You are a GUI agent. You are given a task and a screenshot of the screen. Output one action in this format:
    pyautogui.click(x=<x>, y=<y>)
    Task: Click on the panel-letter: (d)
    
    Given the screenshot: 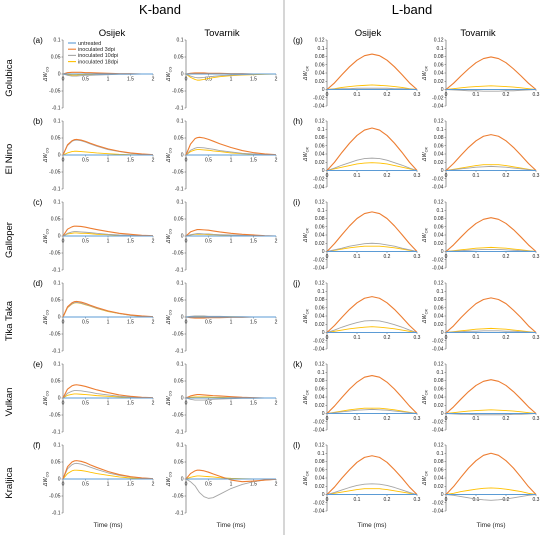 What is the action you would take?
    pyautogui.click(x=38, y=283)
    